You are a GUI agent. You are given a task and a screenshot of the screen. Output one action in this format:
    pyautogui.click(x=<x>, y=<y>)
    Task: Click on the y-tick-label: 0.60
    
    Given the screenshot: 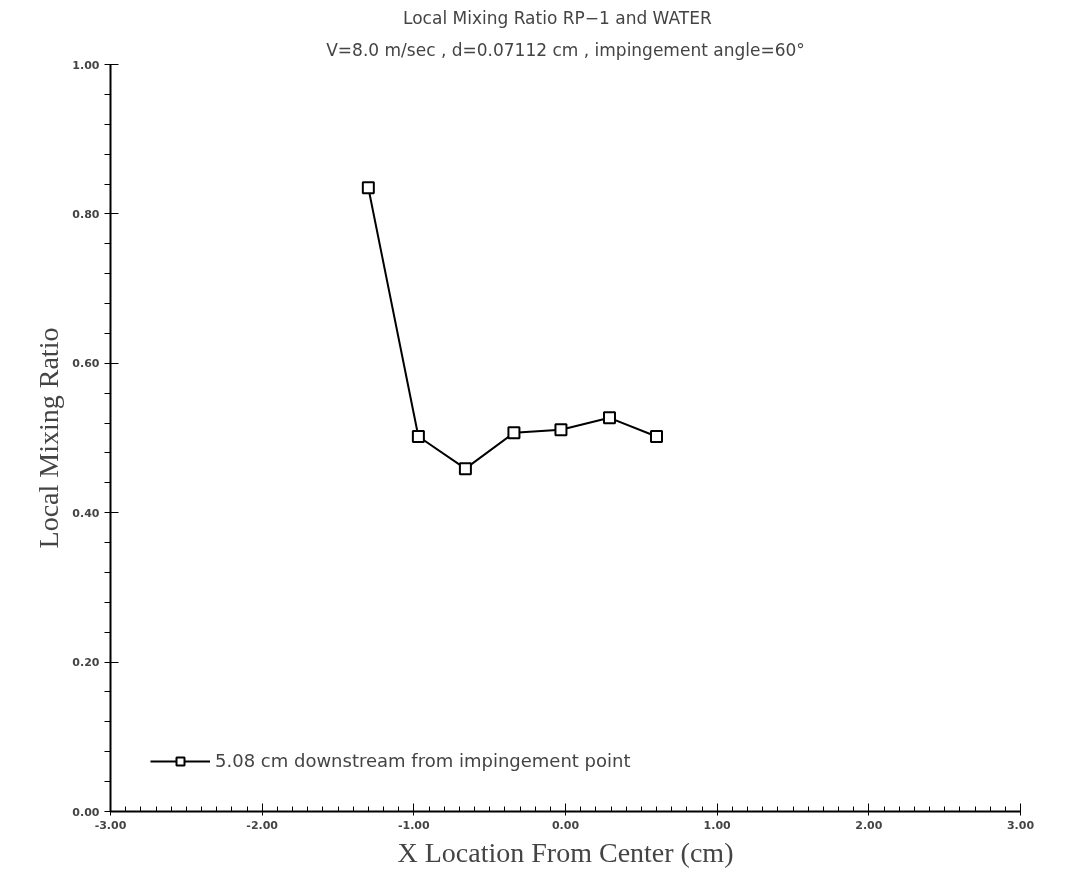 What is the action you would take?
    pyautogui.click(x=86, y=364)
    